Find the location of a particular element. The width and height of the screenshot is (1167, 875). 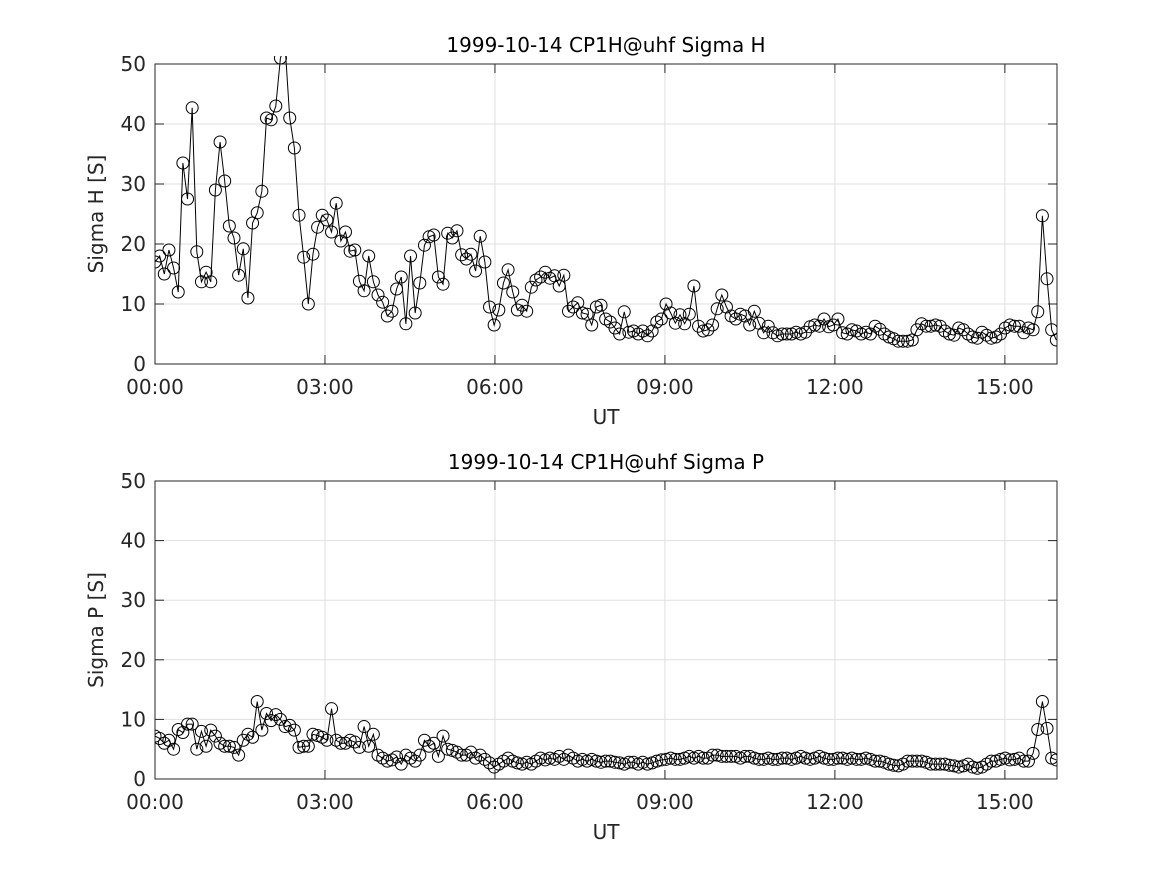

x-tick-label: 03:00 is located at coordinates (325, 802).